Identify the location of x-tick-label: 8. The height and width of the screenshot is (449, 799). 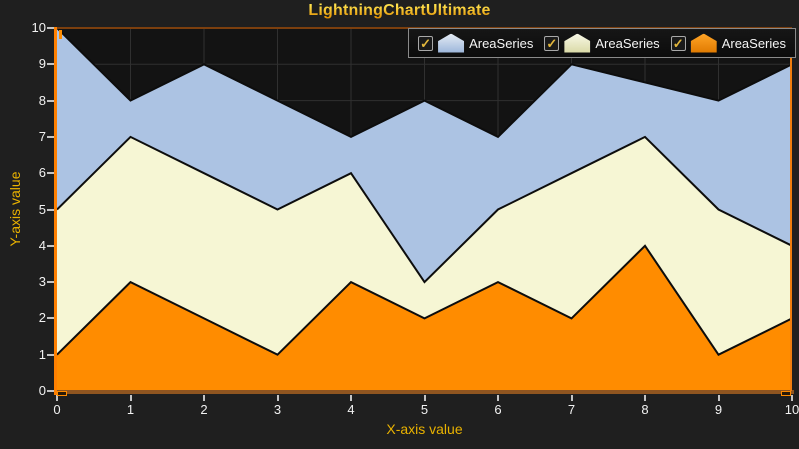
(645, 409).